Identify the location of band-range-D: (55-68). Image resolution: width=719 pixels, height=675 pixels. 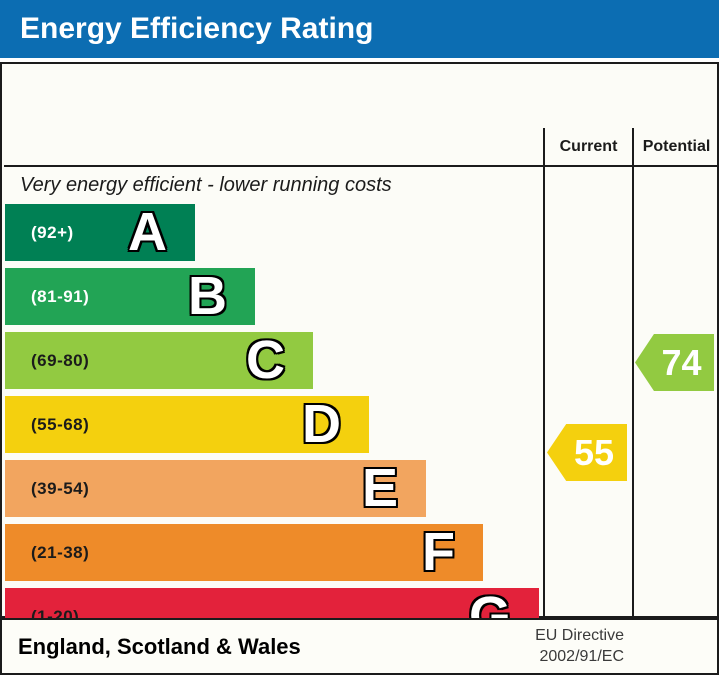
(60, 424).